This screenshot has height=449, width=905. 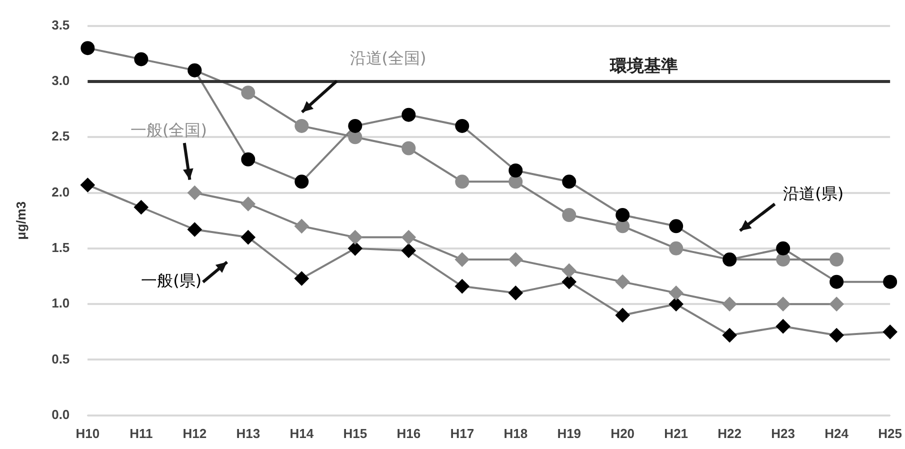 What do you see at coordinates (61, 24) in the screenshot?
I see `y-tick-label: 3.5` at bounding box center [61, 24].